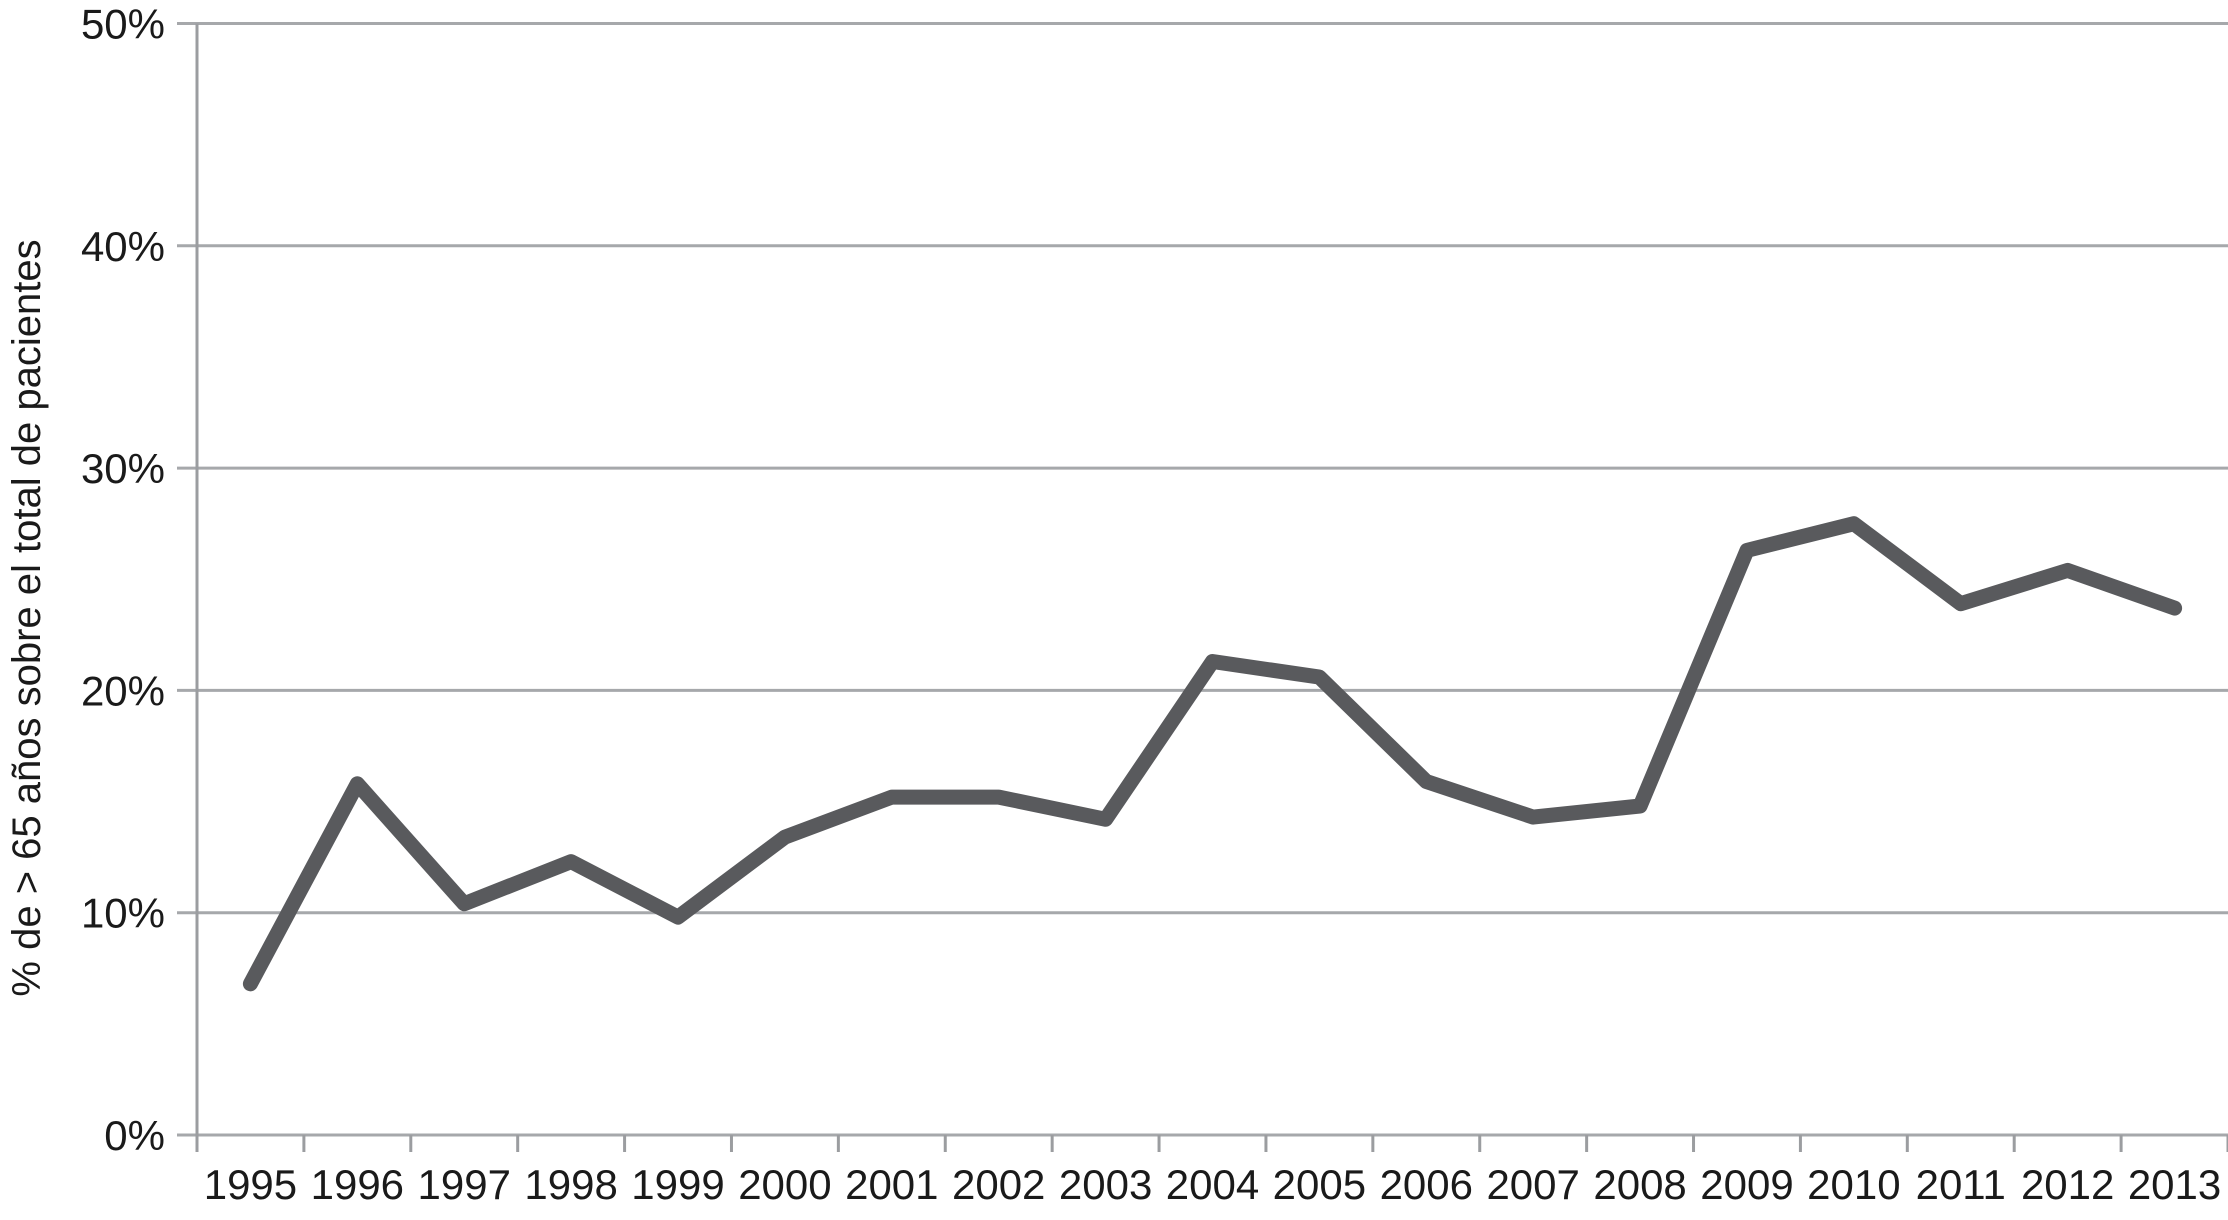 This screenshot has width=2228, height=1220. I want to click on y-tick-label: 30%, so click(123, 468).